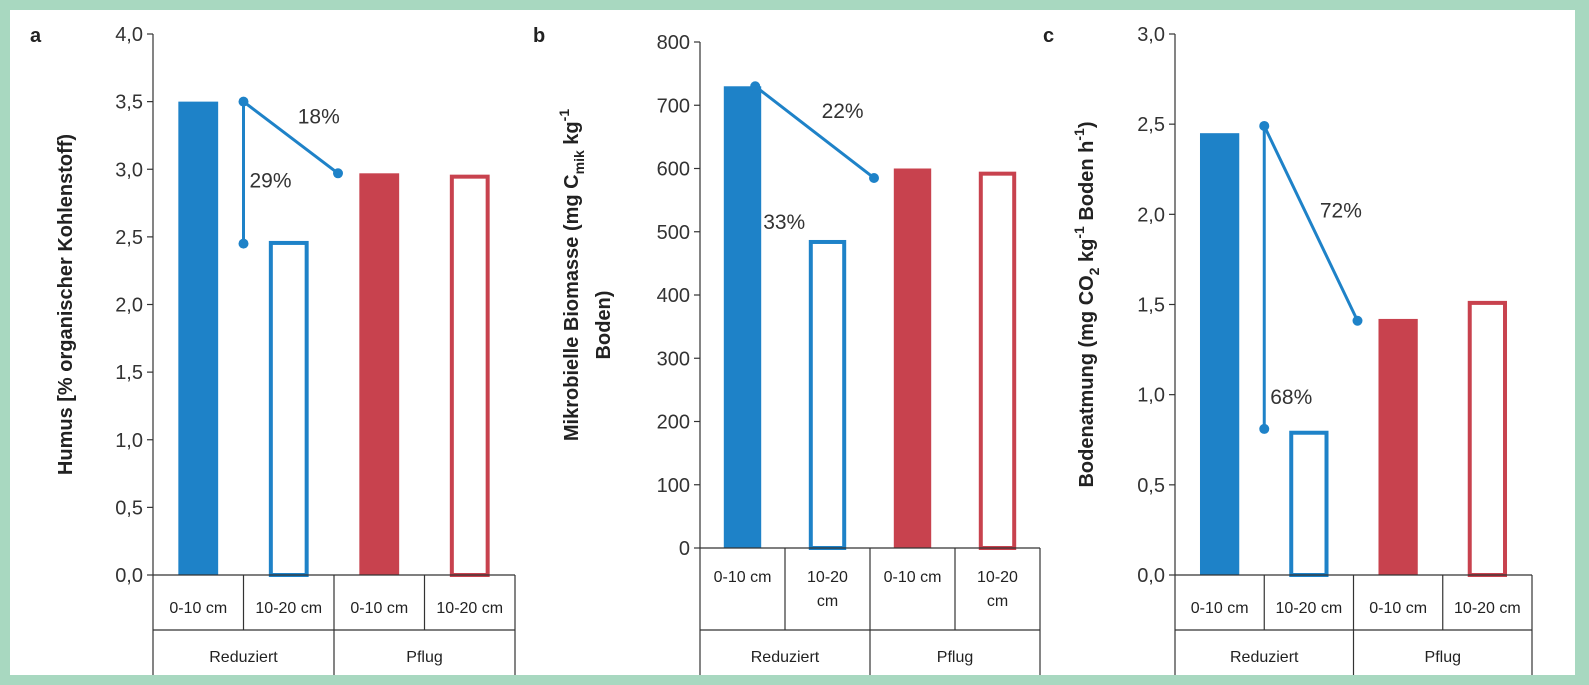 This screenshot has width=1589, height=685. What do you see at coordinates (673, 43) in the screenshot?
I see `y-tick-label: 800` at bounding box center [673, 43].